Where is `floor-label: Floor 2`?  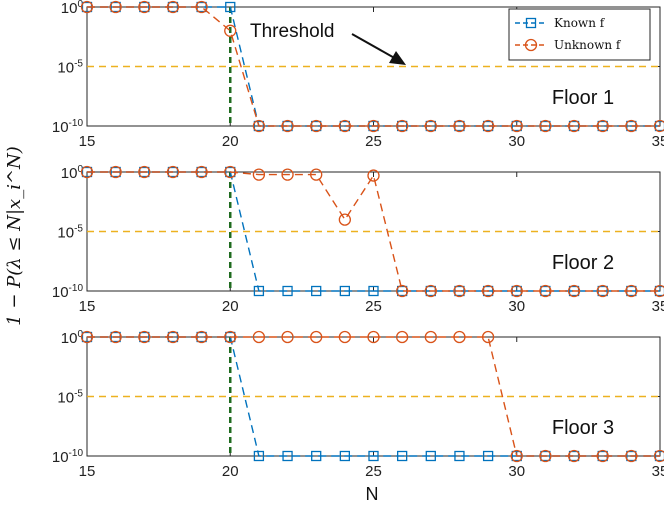
floor-label: Floor 2 is located at coordinates (583, 263).